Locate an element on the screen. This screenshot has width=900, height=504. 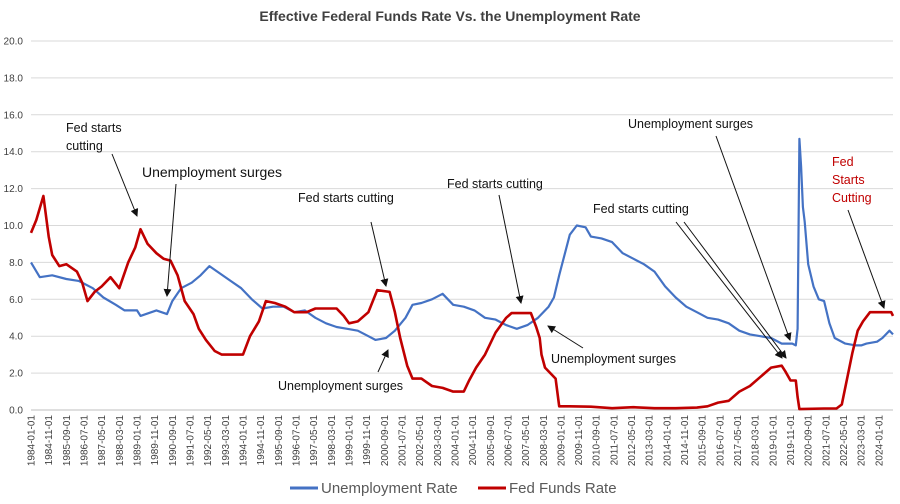
x-tick-label: 1993-03-01 is located at coordinates (226, 441).